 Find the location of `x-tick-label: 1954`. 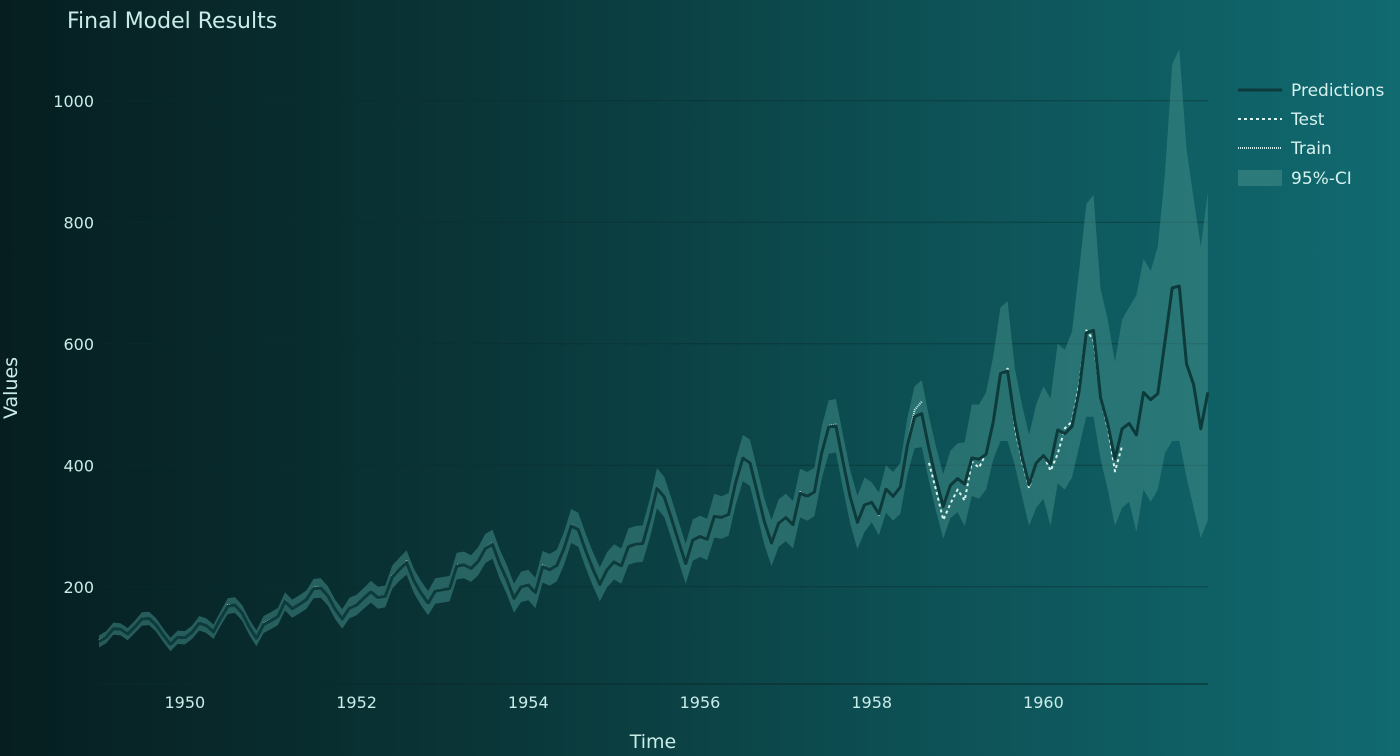

x-tick-label: 1954 is located at coordinates (528, 702).